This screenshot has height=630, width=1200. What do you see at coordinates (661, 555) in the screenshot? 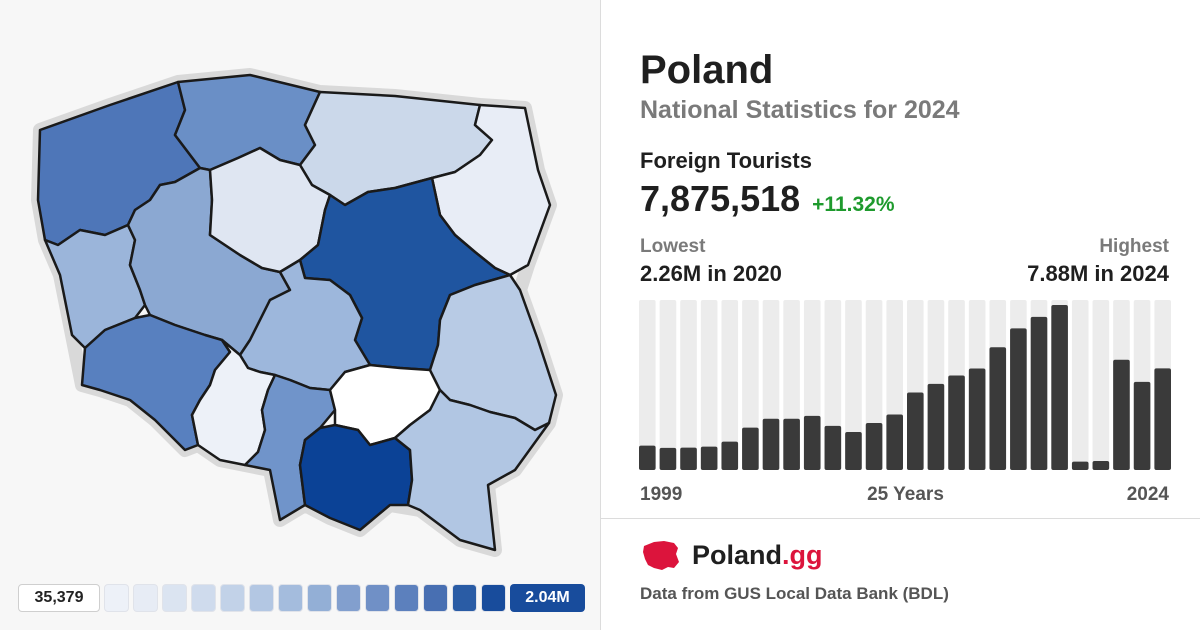
I see `poland-flag-map-icon` at bounding box center [661, 555].